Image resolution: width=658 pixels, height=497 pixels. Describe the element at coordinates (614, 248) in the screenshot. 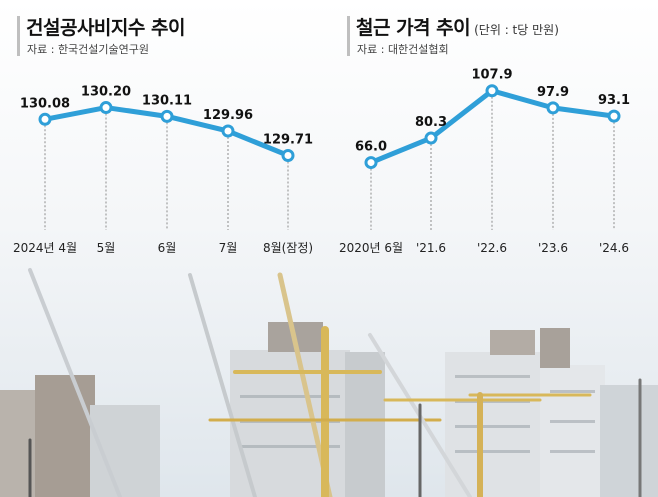

I see `x-tick-label-1-4: '24.6` at that location.